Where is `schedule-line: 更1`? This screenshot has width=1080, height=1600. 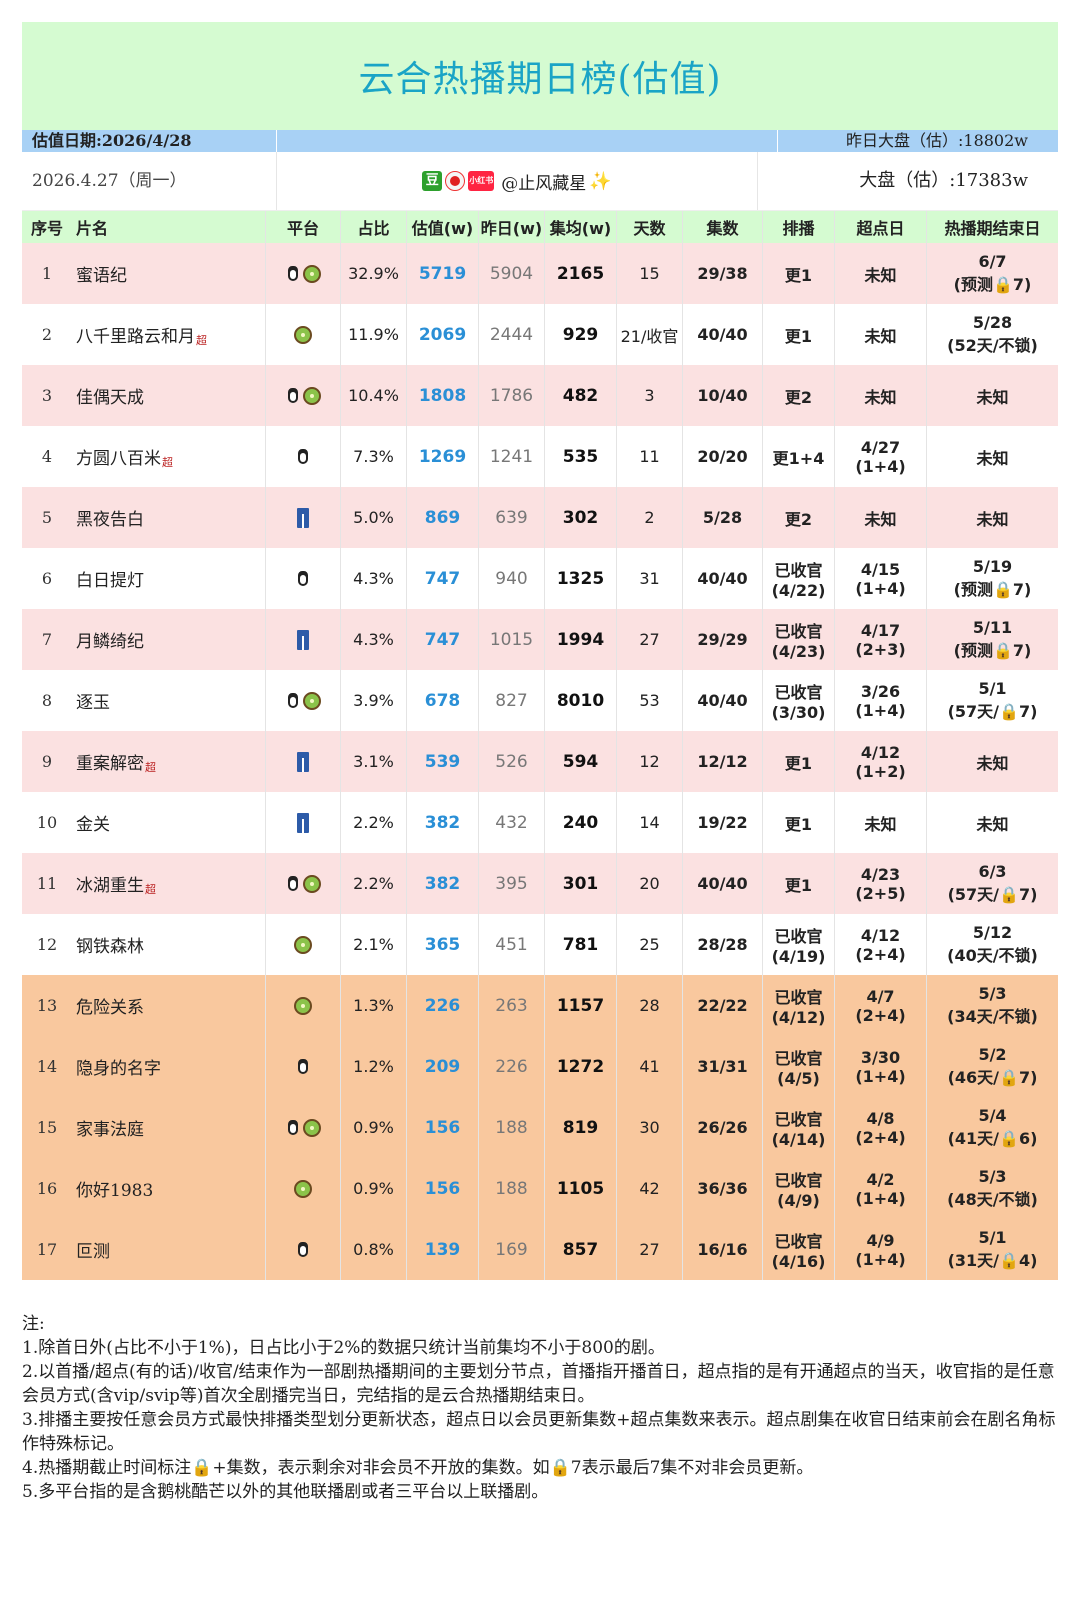 schedule-line: 更1 is located at coordinates (798, 275).